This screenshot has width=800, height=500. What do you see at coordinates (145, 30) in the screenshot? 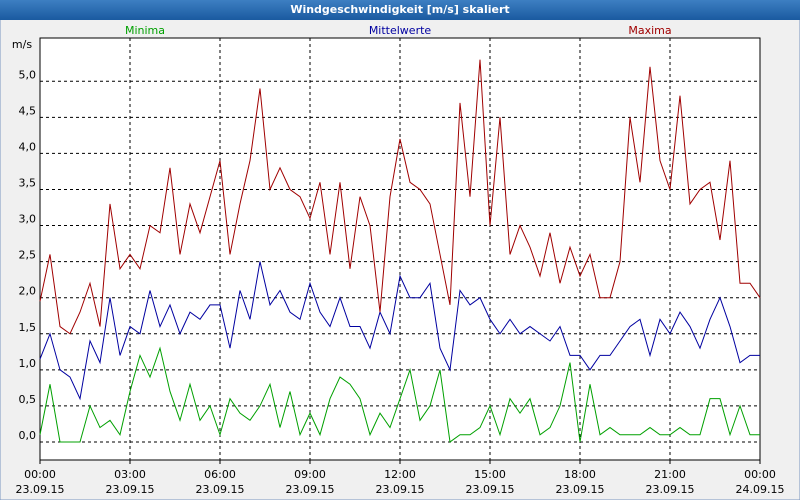
I see `legend-label: Minima` at bounding box center [145, 30].